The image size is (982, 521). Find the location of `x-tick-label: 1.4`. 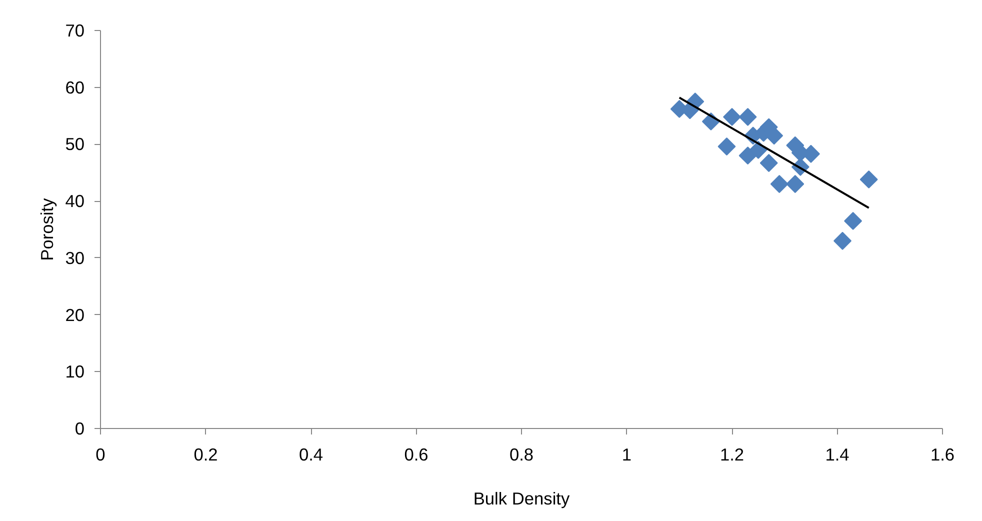

x-tick-label: 1.4 is located at coordinates (837, 454).